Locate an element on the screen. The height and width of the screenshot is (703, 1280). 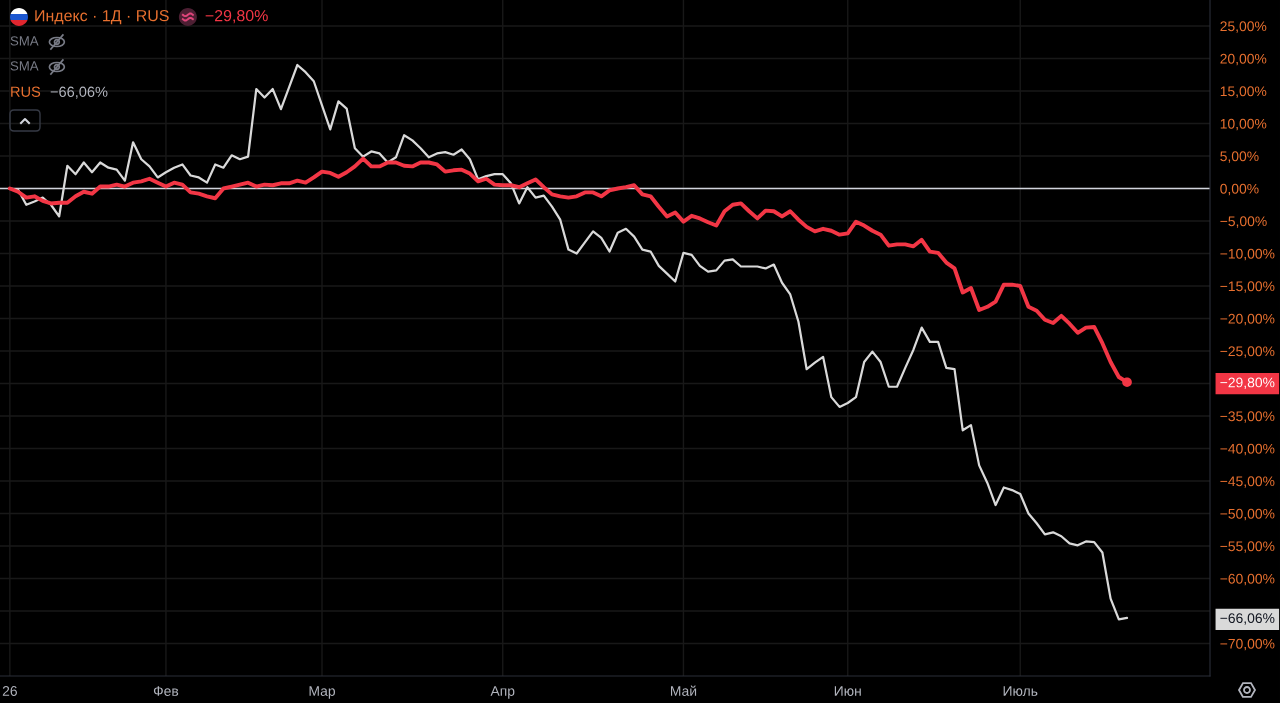
annotation: Индекс · 1Д · RUS is located at coordinates (102, 17).